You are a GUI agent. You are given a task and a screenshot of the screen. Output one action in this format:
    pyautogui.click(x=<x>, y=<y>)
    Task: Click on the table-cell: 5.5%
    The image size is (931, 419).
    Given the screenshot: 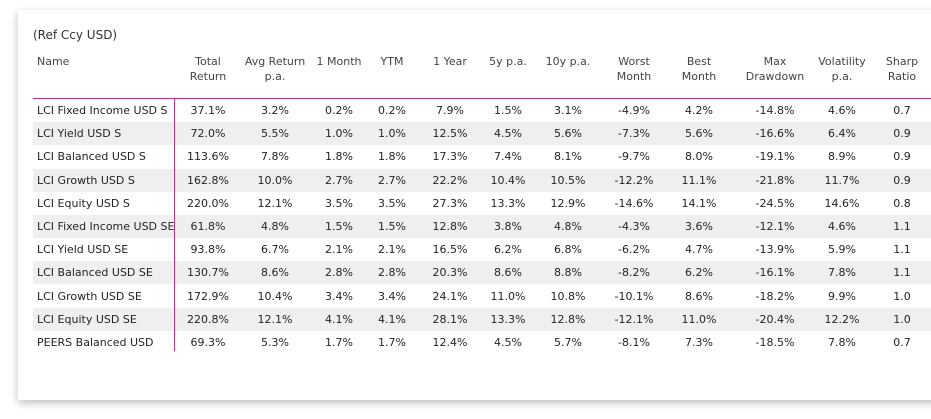 What is the action you would take?
    pyautogui.click(x=275, y=134)
    